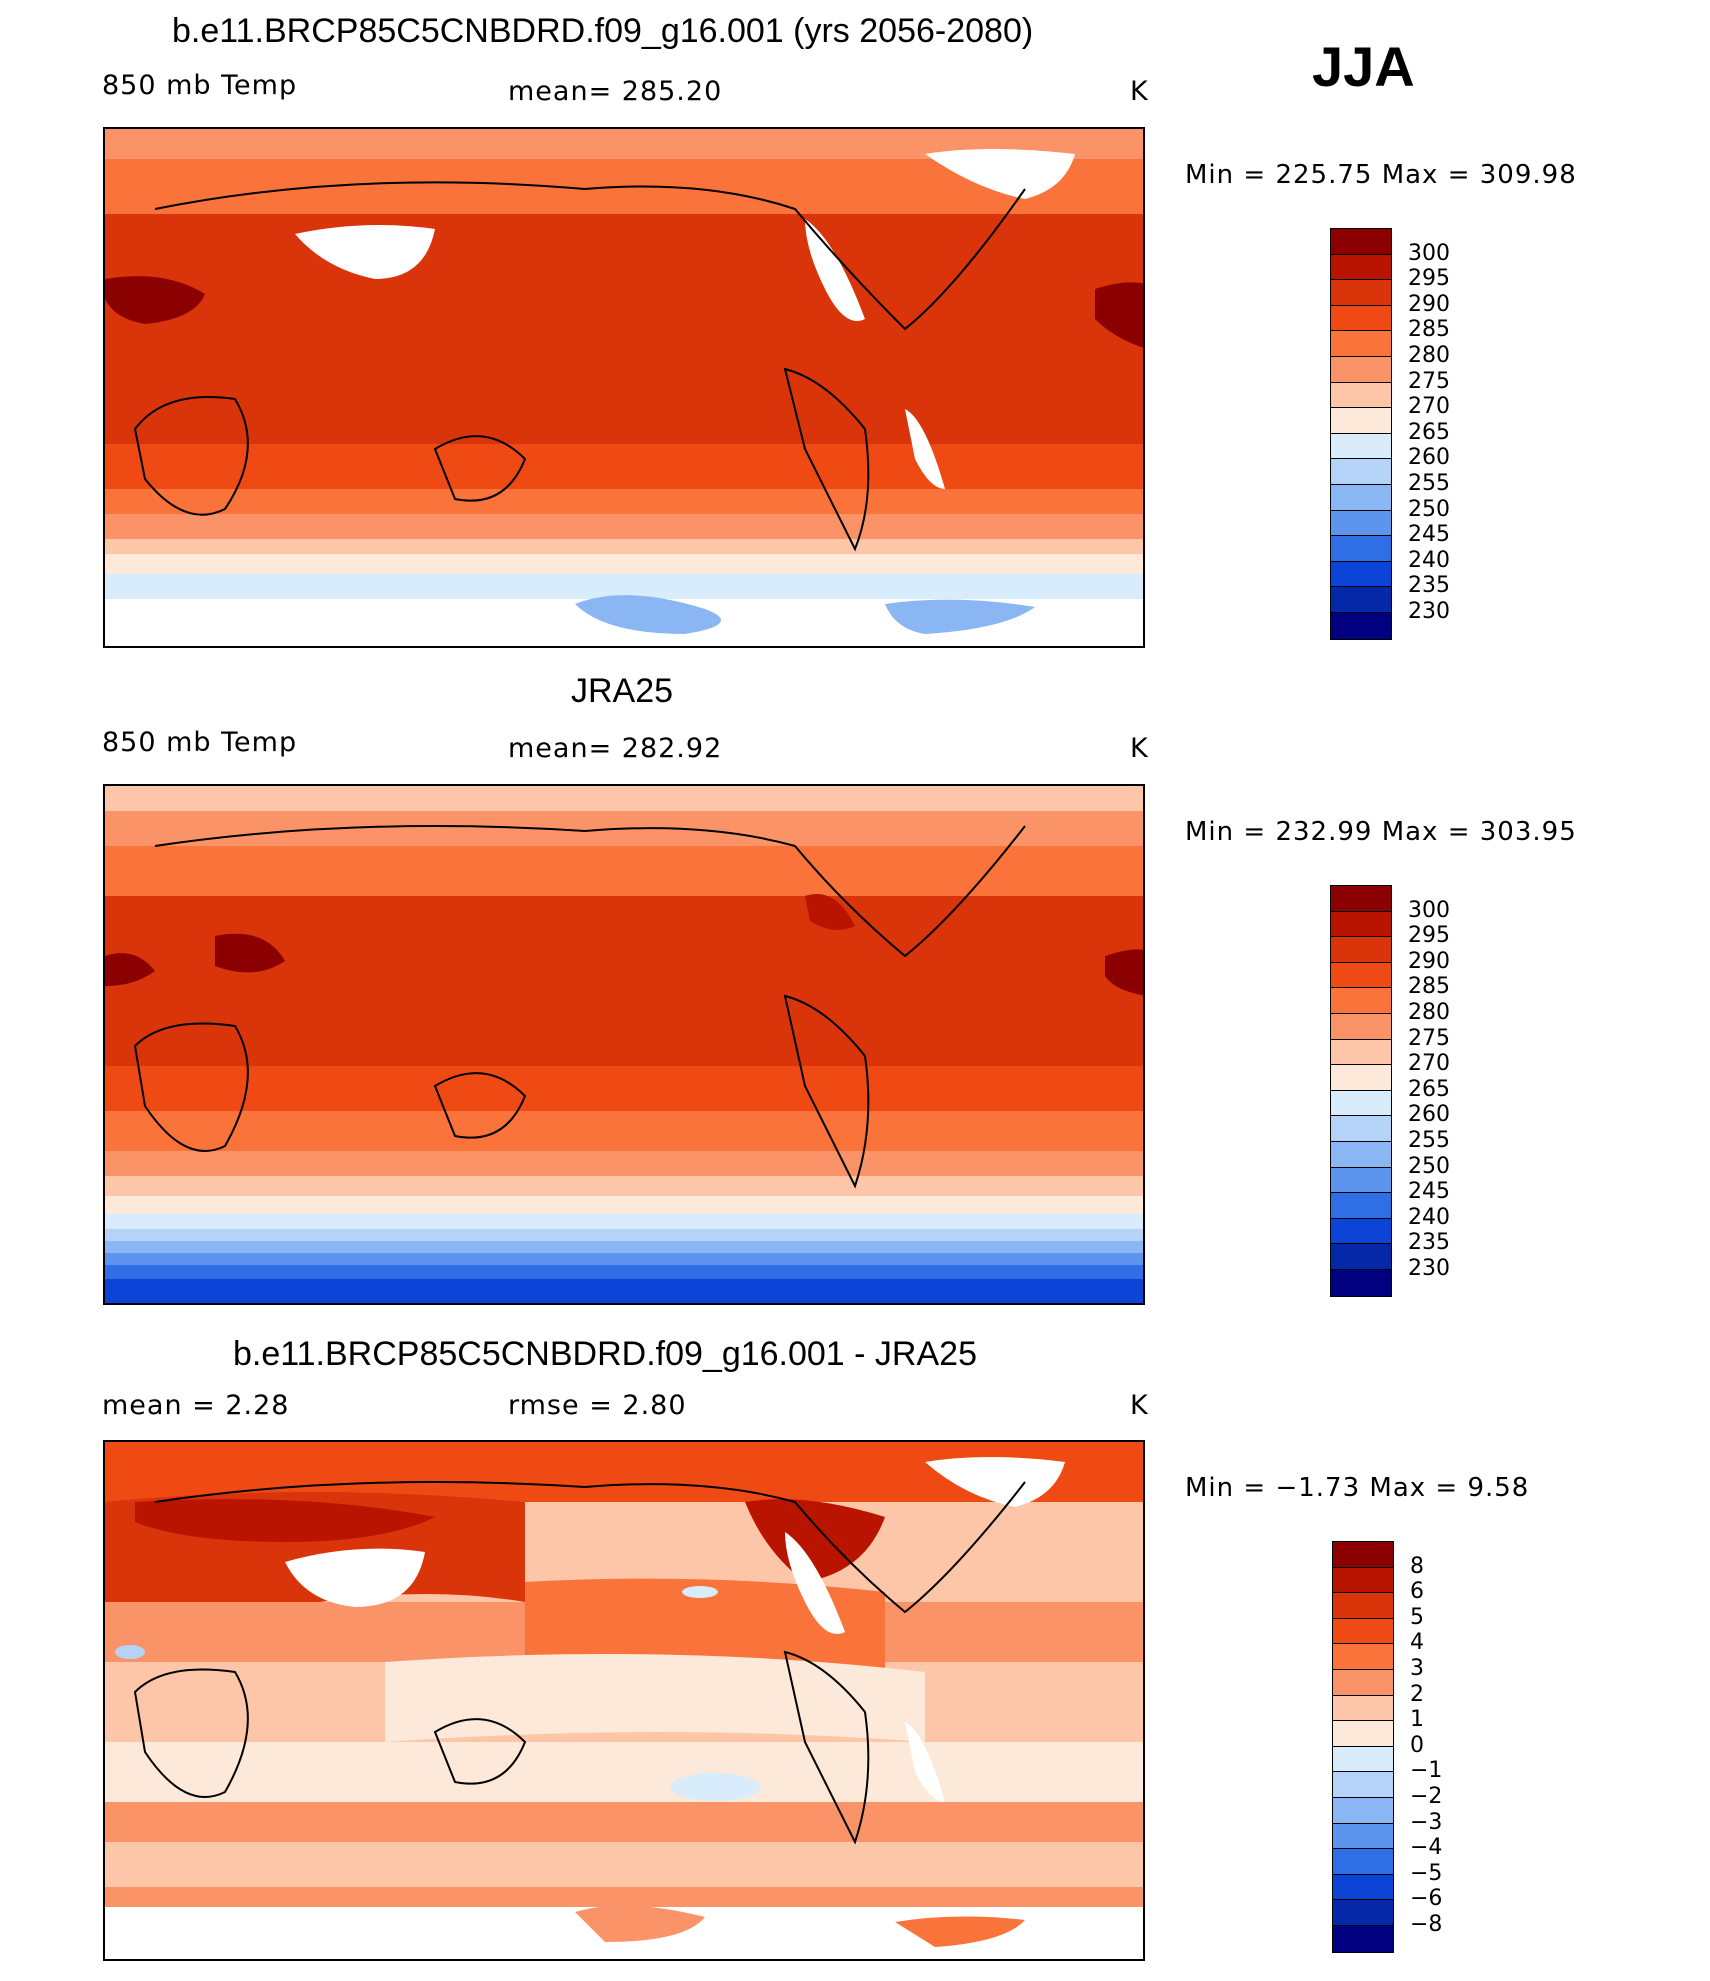  Describe the element at coordinates (1429, 987) in the screenshot. I see `colorbar-tick-label: 285` at that location.